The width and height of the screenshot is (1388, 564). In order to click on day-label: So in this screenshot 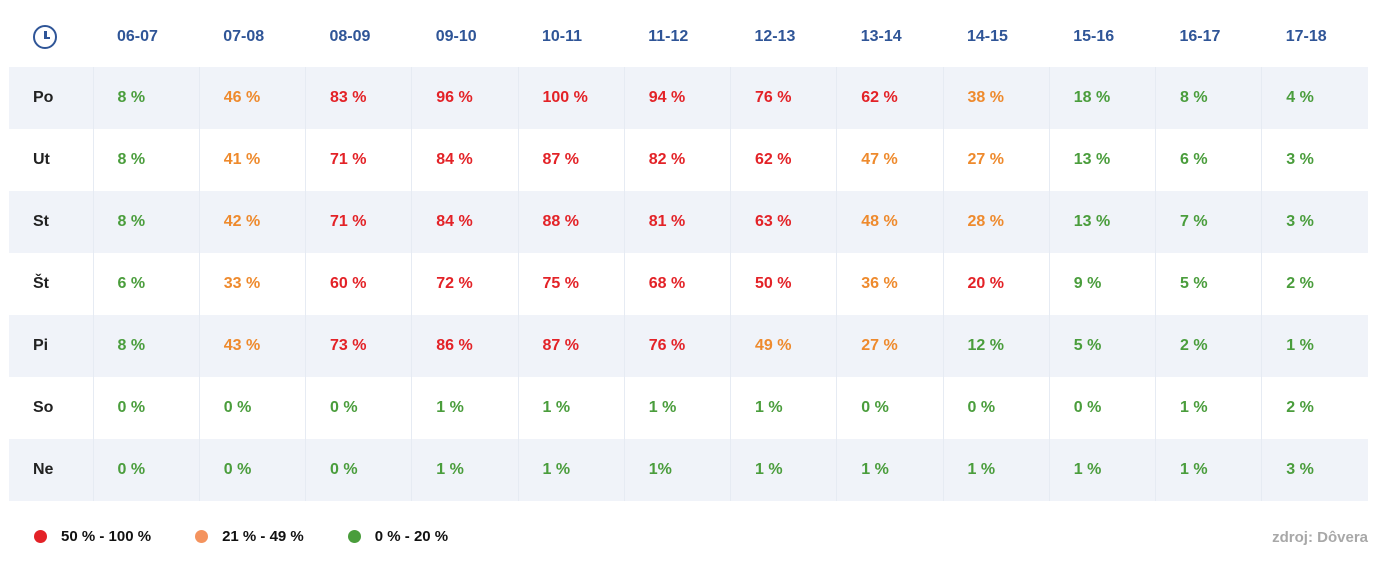, I will do `click(43, 407)`.